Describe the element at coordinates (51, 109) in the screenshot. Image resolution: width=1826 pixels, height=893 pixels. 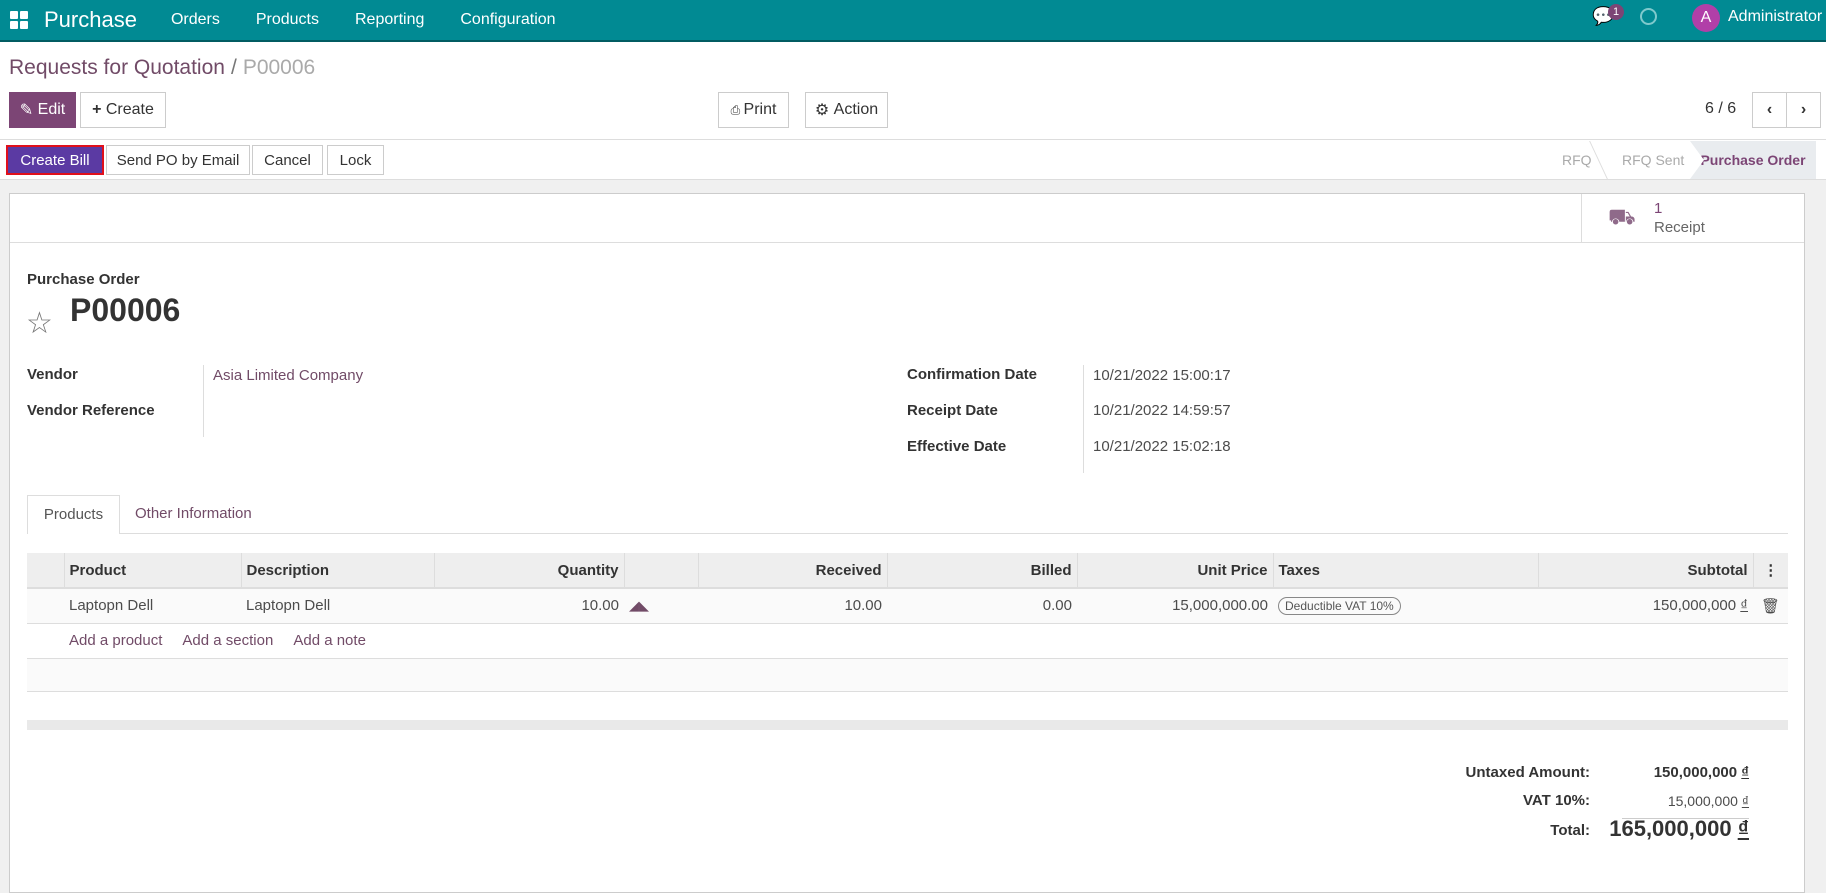
I see `edit-label: Edit` at that location.